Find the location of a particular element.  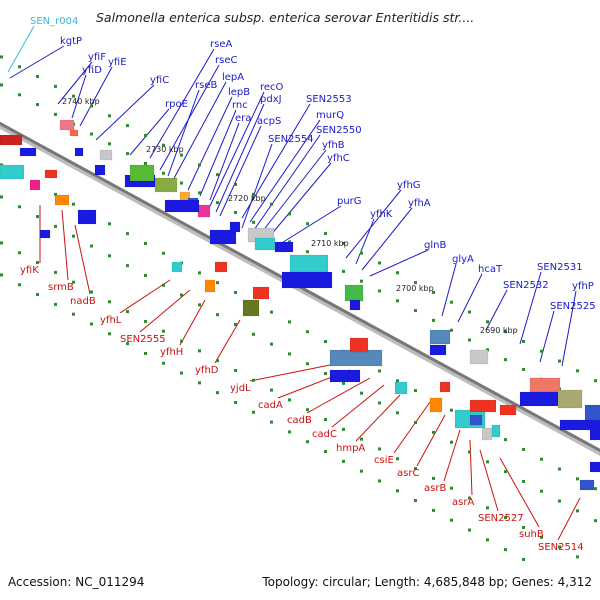

gene-label: SEN2550 is located at coordinates (339, 130).